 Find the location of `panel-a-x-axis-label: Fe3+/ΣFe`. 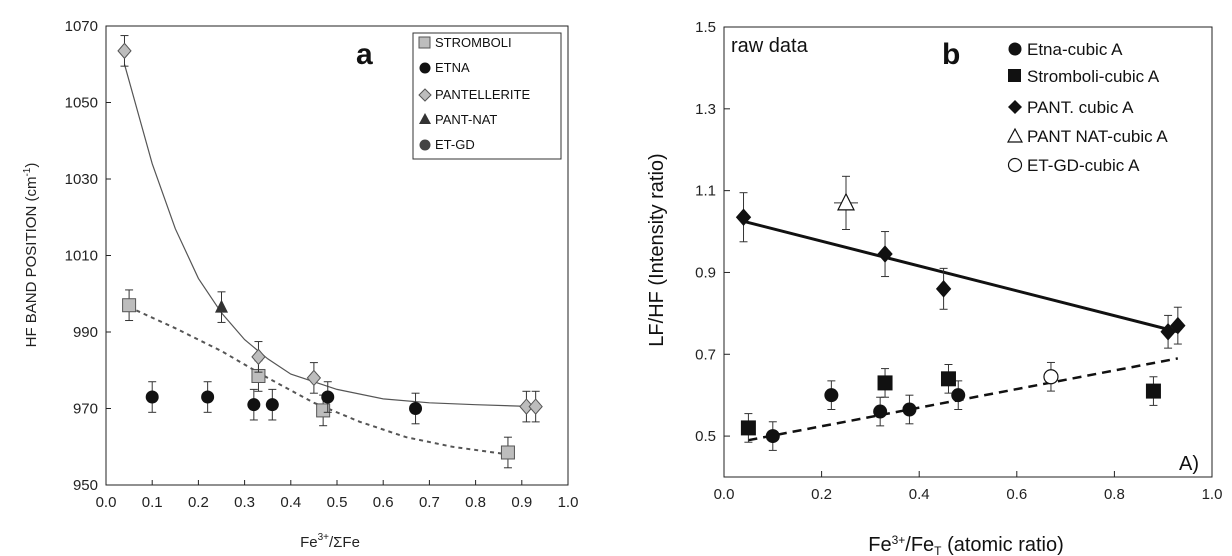

panel-a-x-axis-label: Fe3+/ΣFe is located at coordinates (330, 541).